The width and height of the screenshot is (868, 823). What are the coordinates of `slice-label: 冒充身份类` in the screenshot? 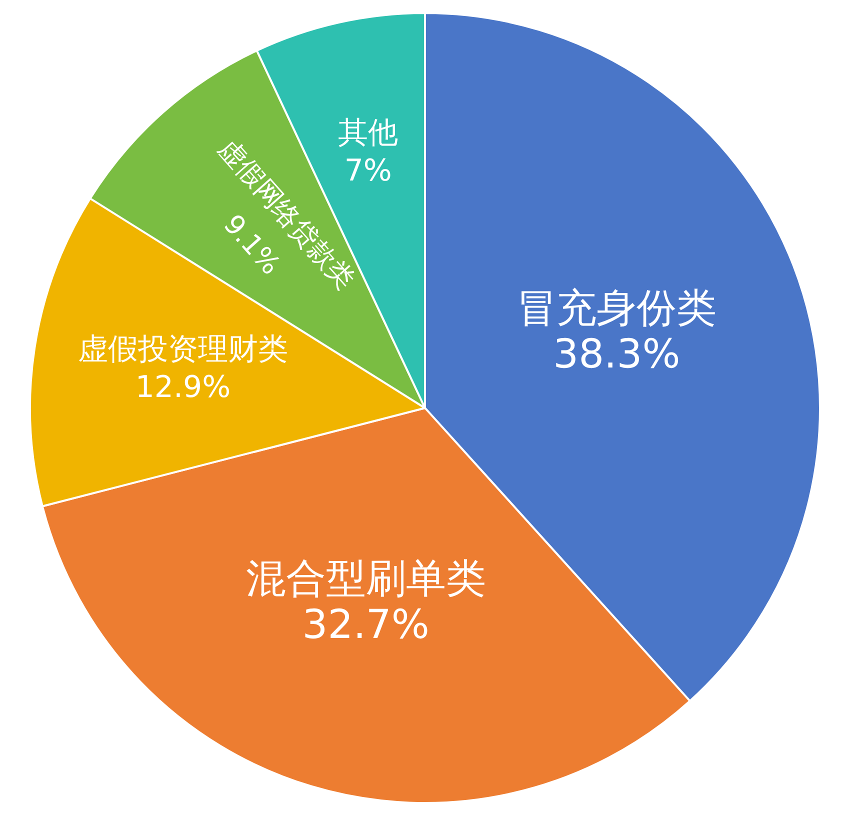 It's located at (616, 309).